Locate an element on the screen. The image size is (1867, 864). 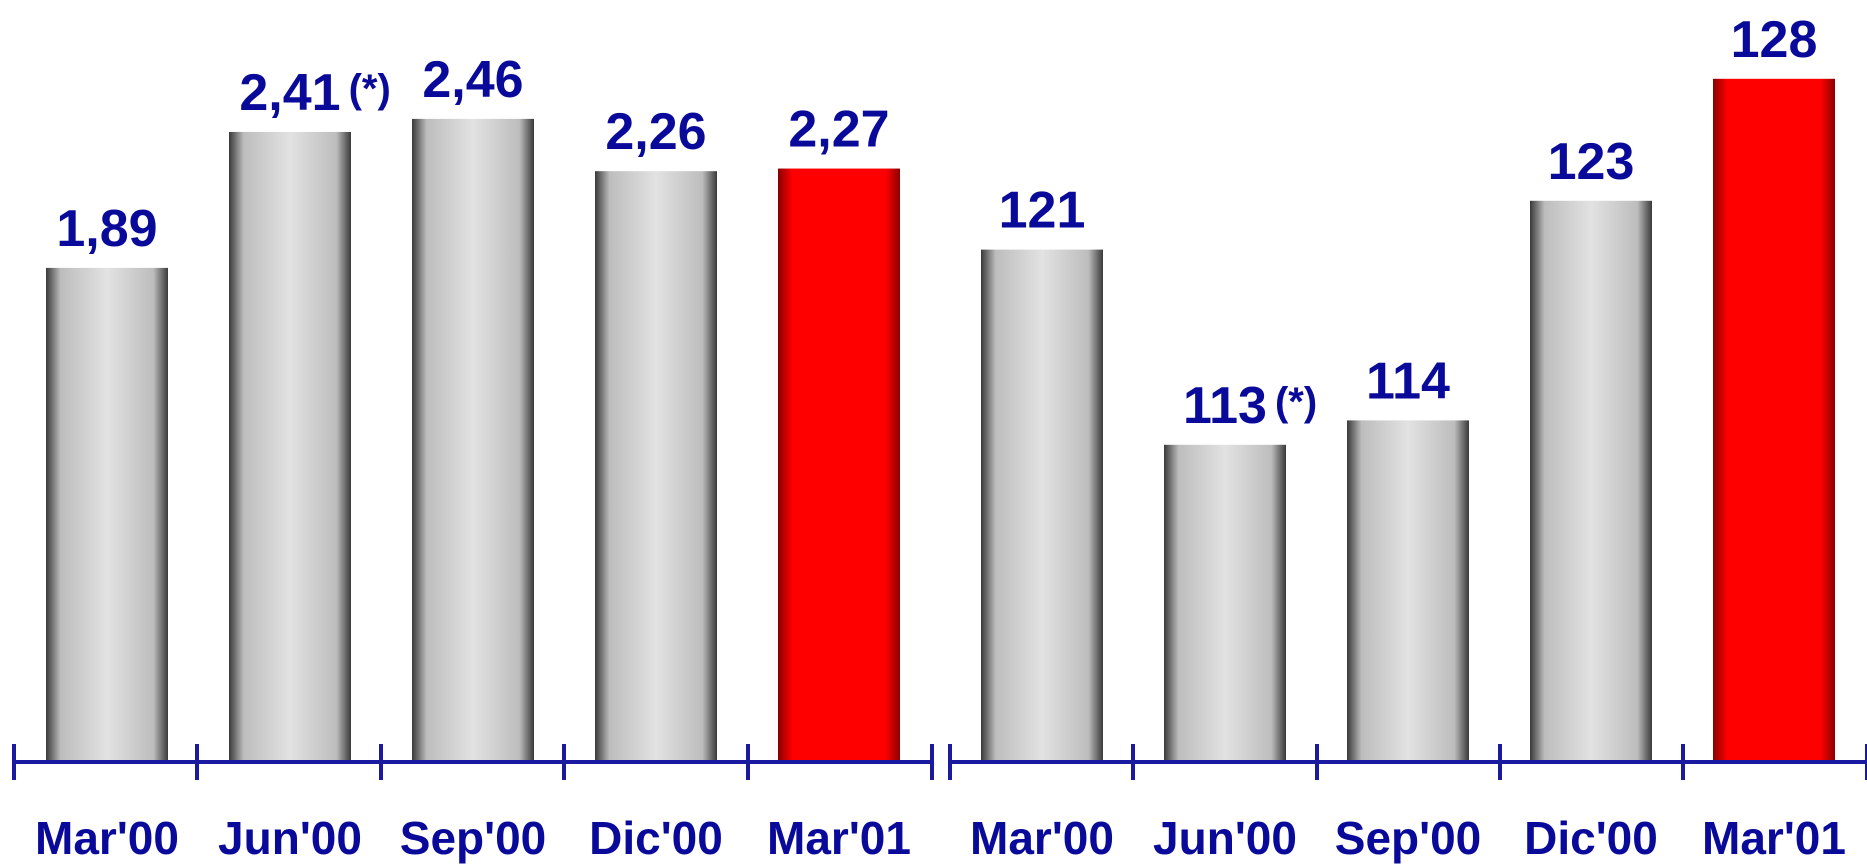
value-label-1-3: 2,46 is located at coordinates (472, 80).